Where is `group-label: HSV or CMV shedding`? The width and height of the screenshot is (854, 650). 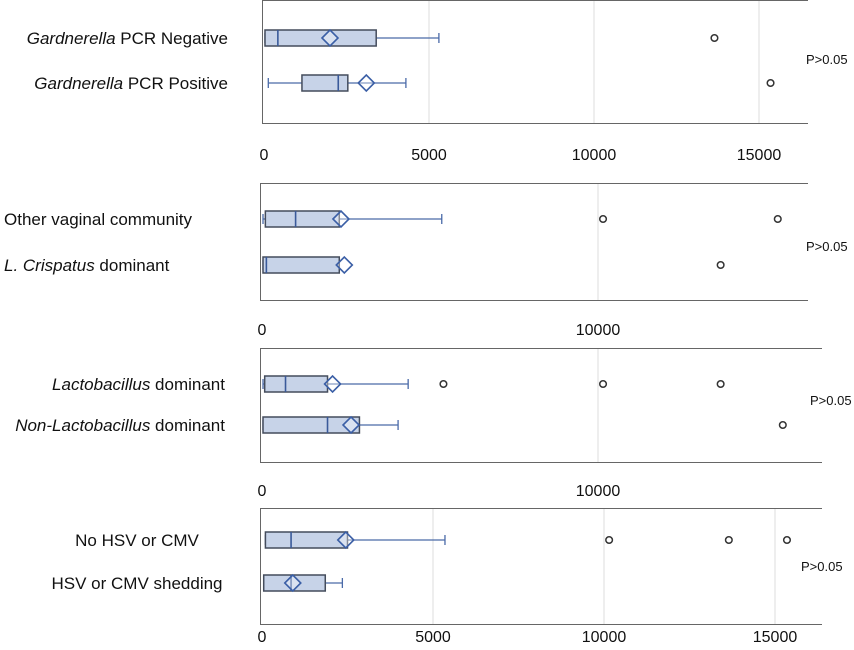
group-label: HSV or CMV shedding is located at coordinates (136, 583).